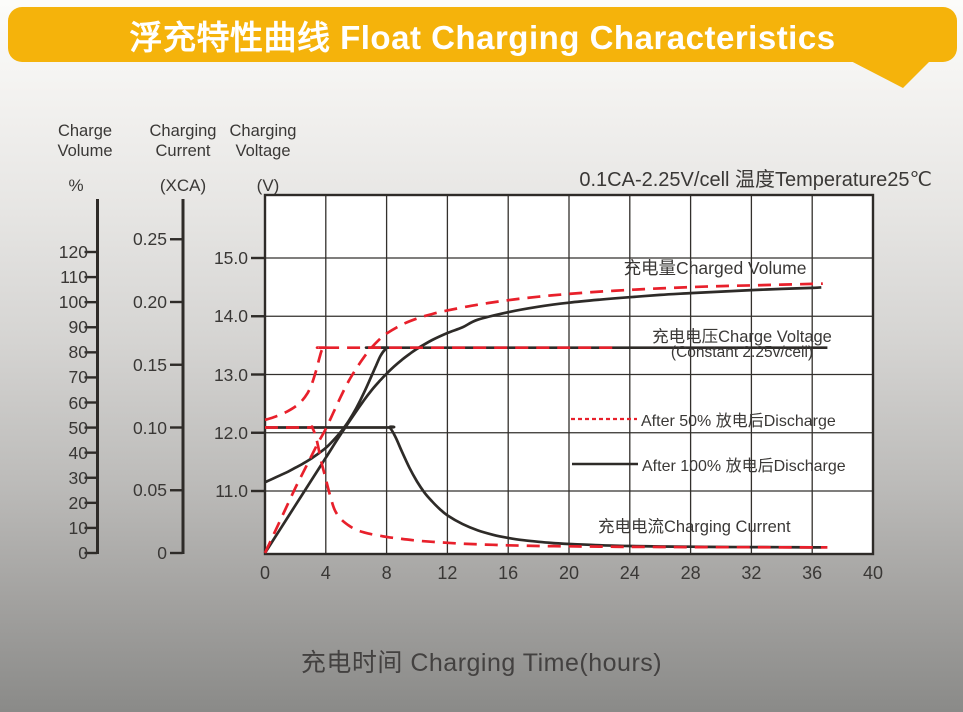 This screenshot has height=712, width=963. Describe the element at coordinates (482, 37) in the screenshot. I see `page-title: 浮充特性曲线 Float Charging Characteristics` at that location.